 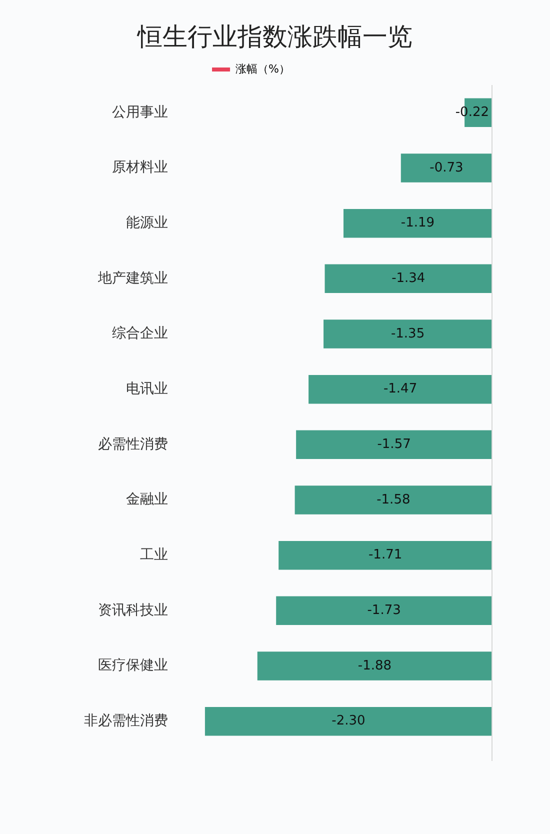 I want to click on data-label: -2.30, so click(x=349, y=721).